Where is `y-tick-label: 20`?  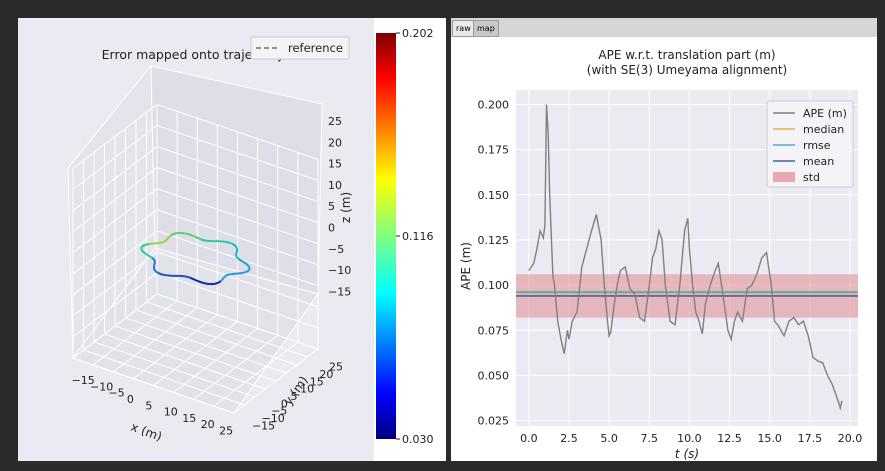
y-tick-label: 20 is located at coordinates (326, 374).